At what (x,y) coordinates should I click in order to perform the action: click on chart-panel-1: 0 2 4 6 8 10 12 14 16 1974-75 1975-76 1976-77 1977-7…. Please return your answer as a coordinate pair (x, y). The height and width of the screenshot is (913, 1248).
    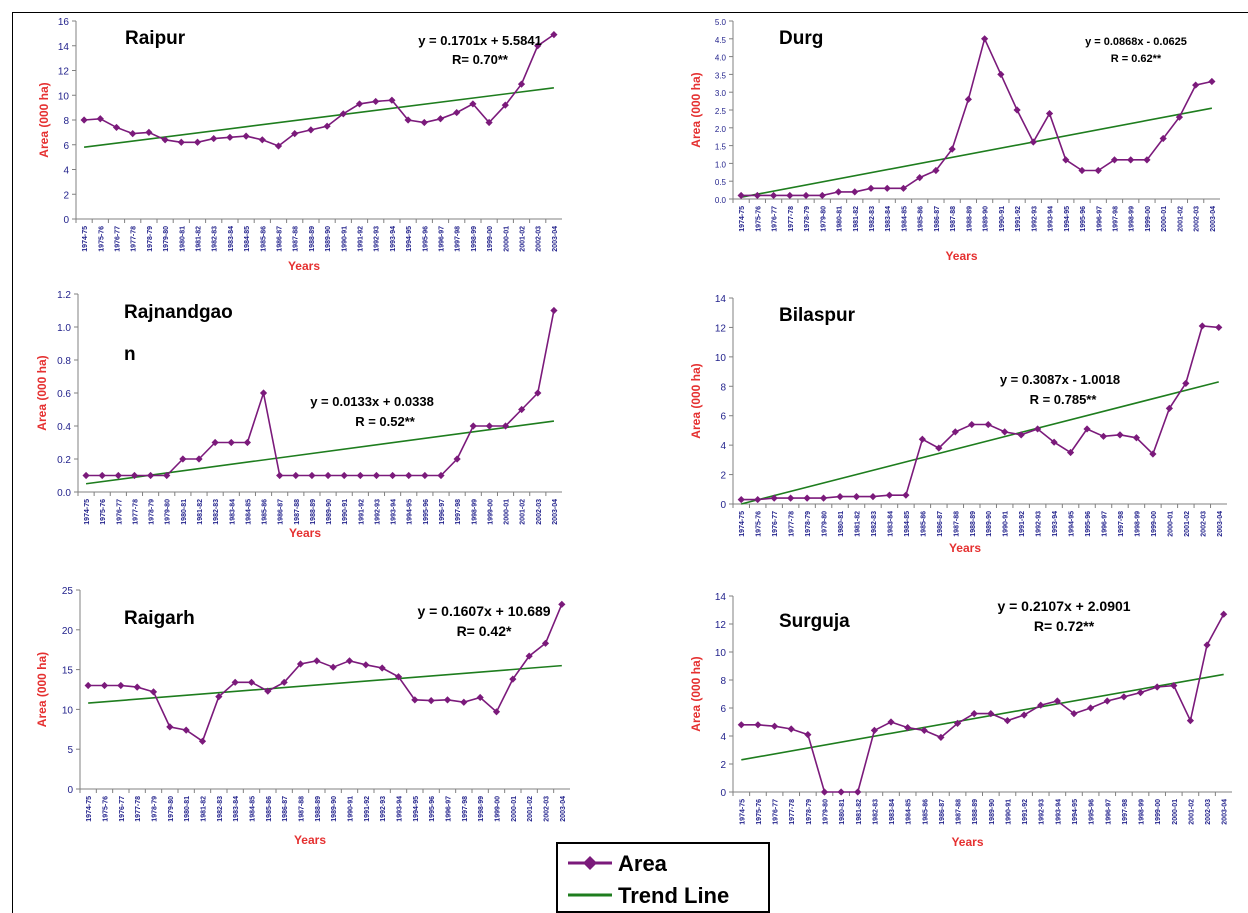
    Looking at the image, I should click on (299, 145).